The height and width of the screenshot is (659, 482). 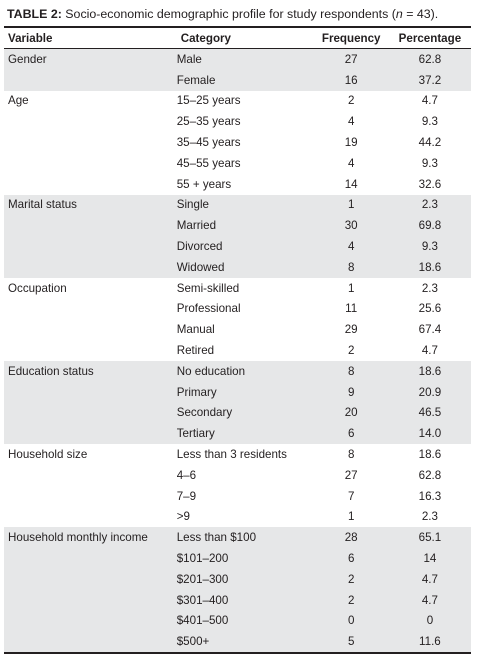 I want to click on table-row: Primary 9 20.9, so click(x=237, y=392).